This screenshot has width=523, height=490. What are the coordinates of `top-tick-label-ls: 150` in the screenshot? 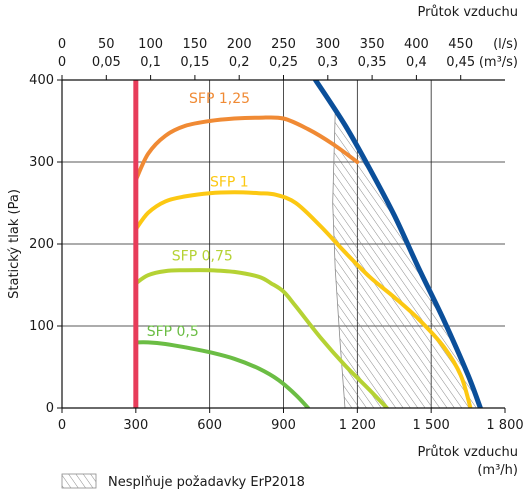 It's located at (194, 44).